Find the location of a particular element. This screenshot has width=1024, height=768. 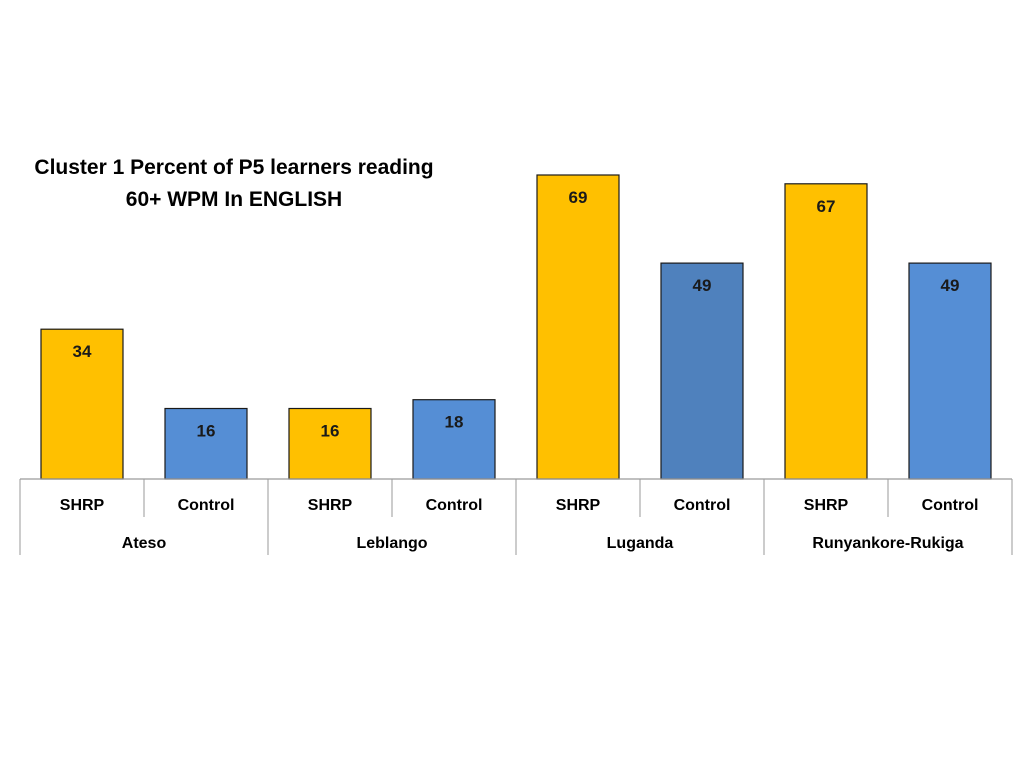

data-label-leblango-shrp: 16 is located at coordinates (330, 431).